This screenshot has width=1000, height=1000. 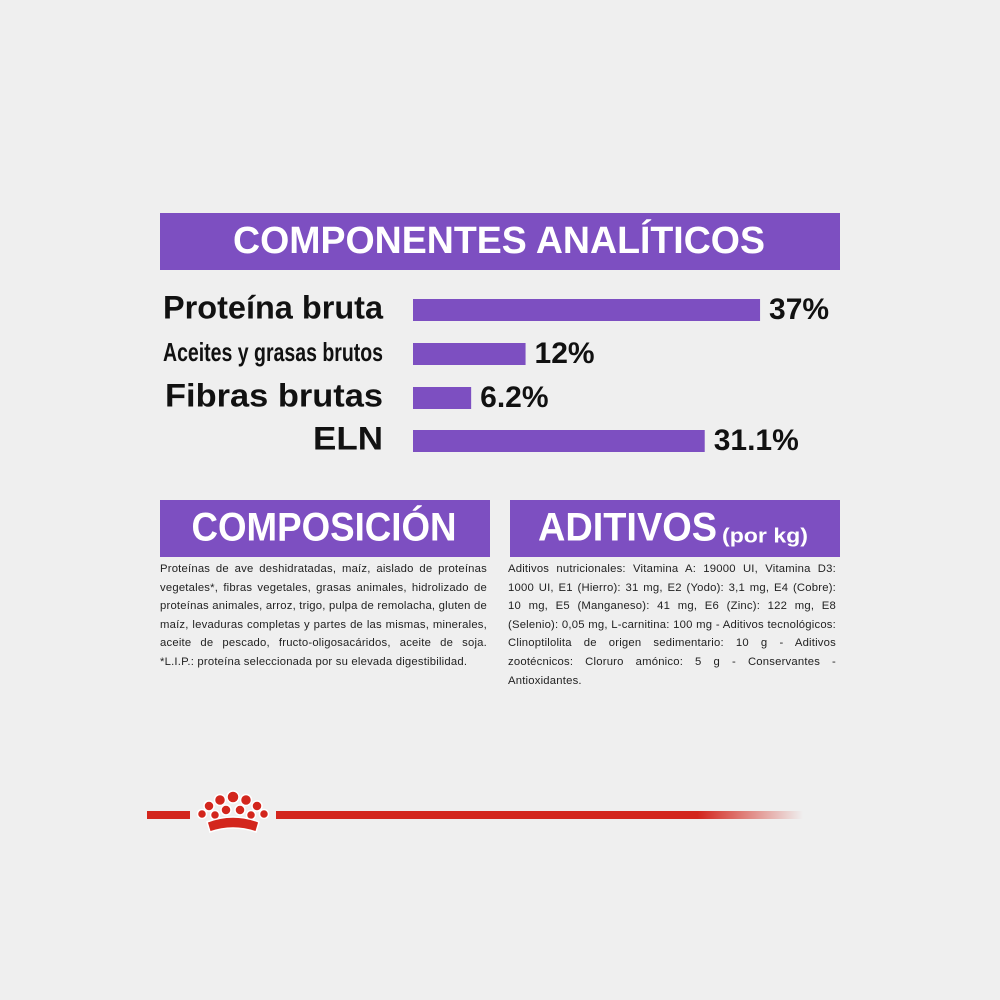 What do you see at coordinates (348, 438) in the screenshot?
I see `category-label: ELN` at bounding box center [348, 438].